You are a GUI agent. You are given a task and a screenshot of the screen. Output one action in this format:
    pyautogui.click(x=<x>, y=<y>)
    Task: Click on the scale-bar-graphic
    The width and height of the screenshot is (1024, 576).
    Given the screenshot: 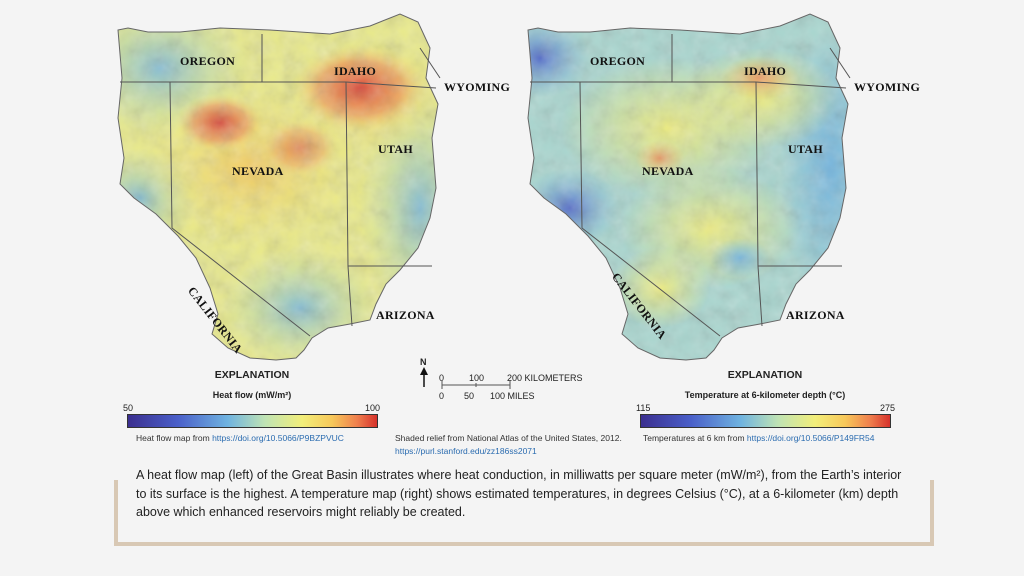 What is the action you would take?
    pyautogui.click(x=465, y=378)
    